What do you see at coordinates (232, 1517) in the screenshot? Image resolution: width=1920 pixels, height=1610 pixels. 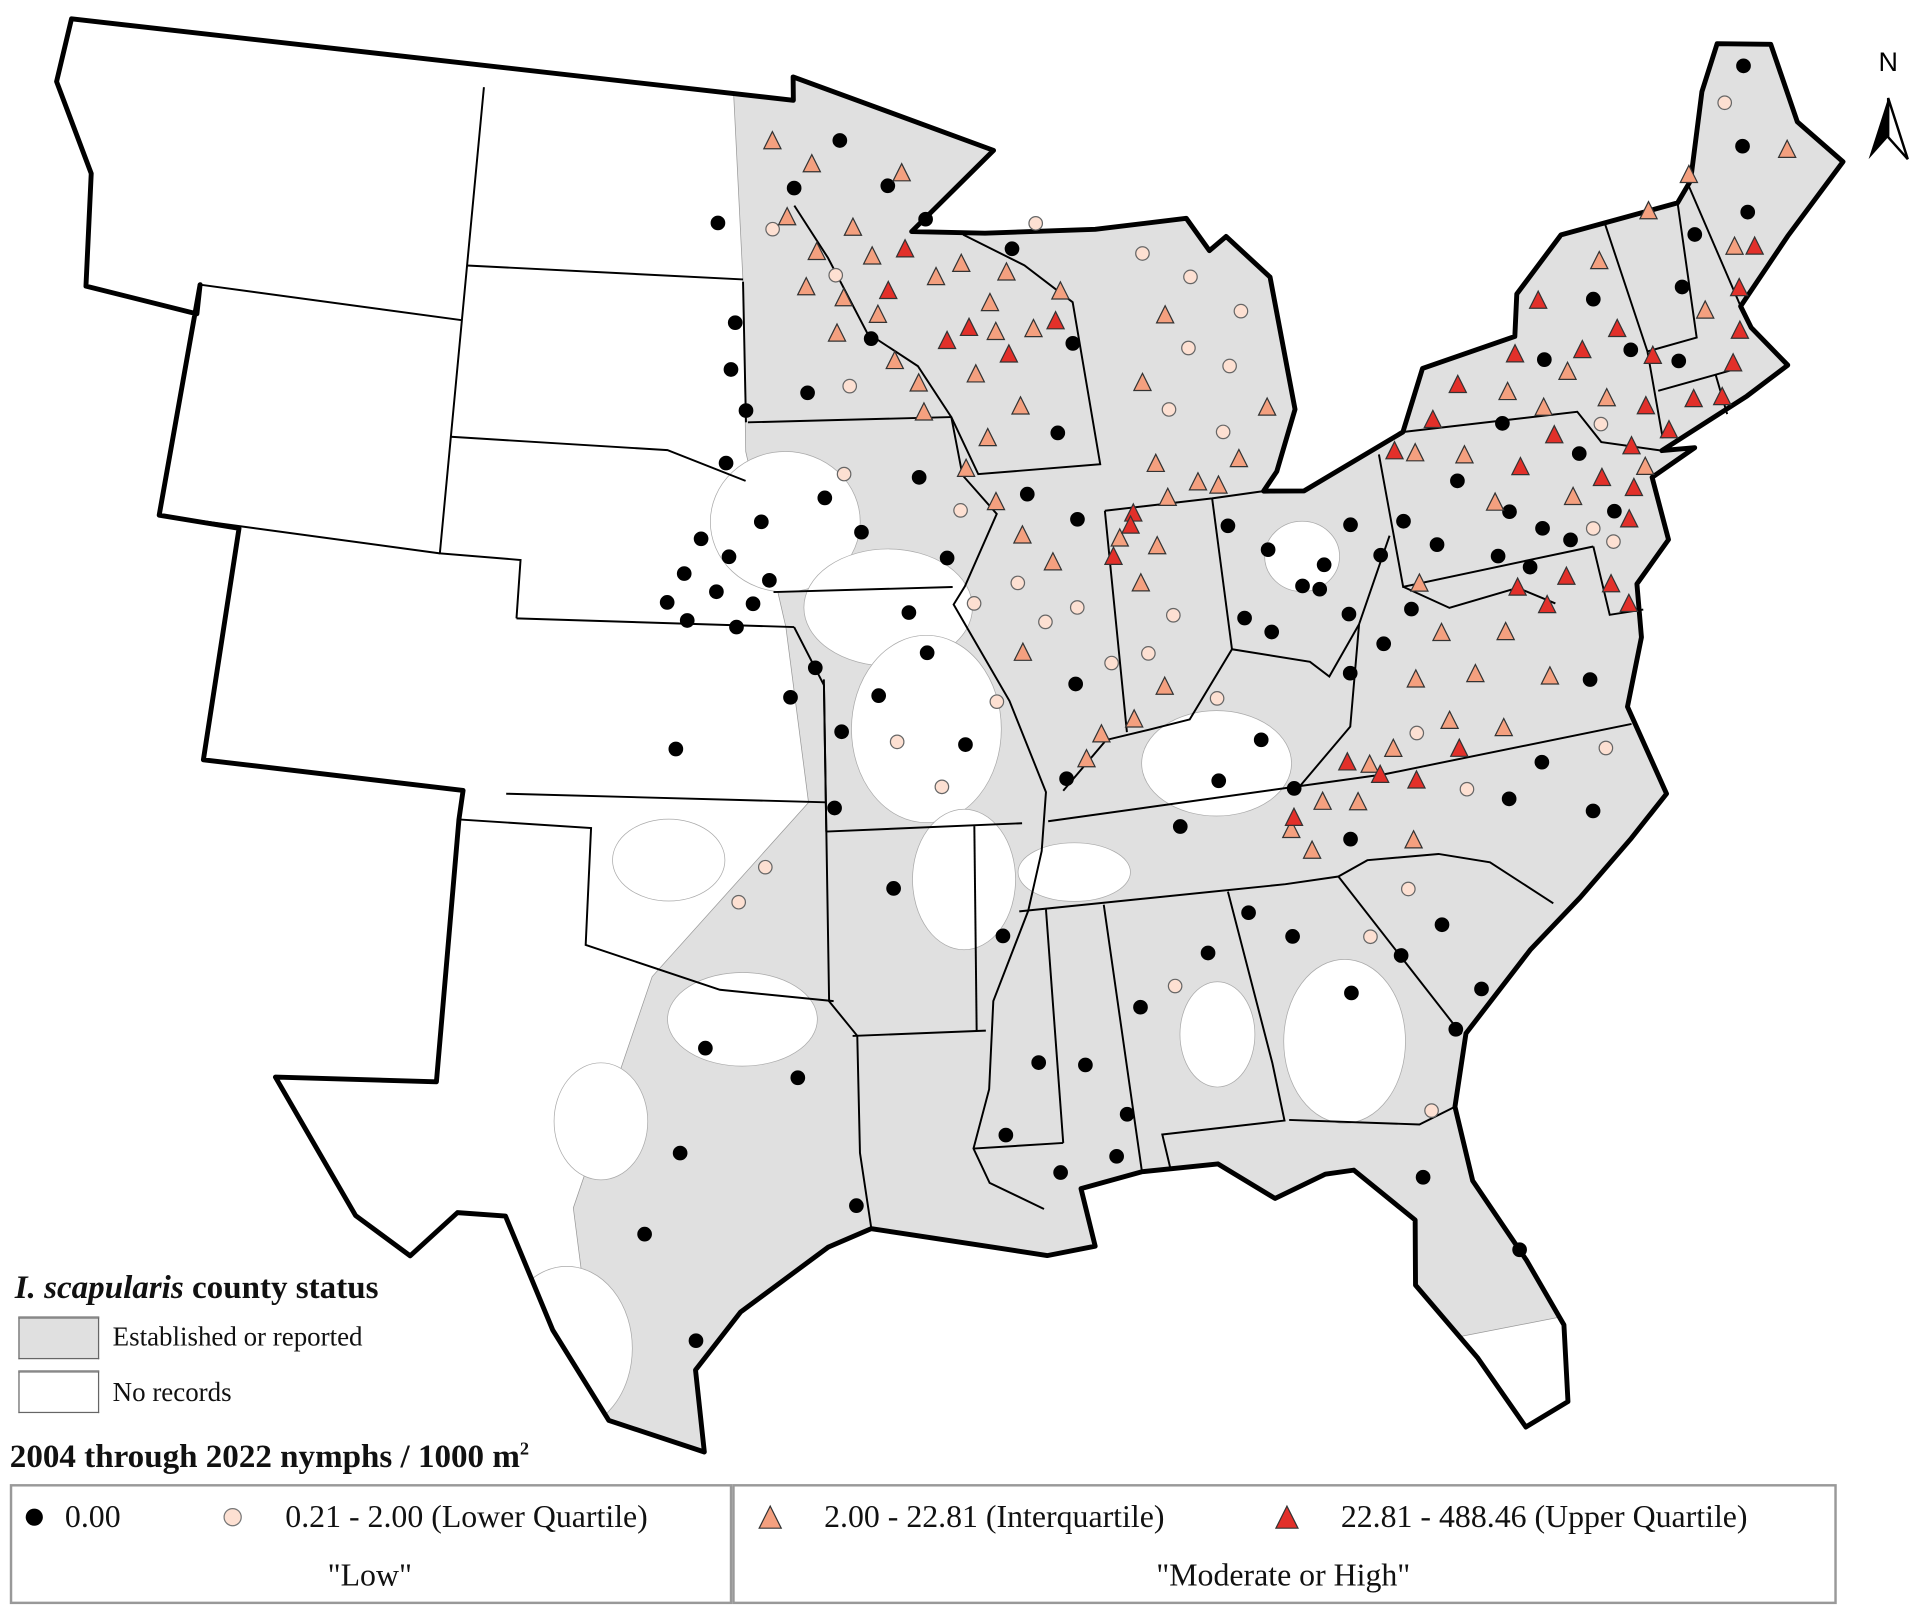 I see `class-1-icon` at bounding box center [232, 1517].